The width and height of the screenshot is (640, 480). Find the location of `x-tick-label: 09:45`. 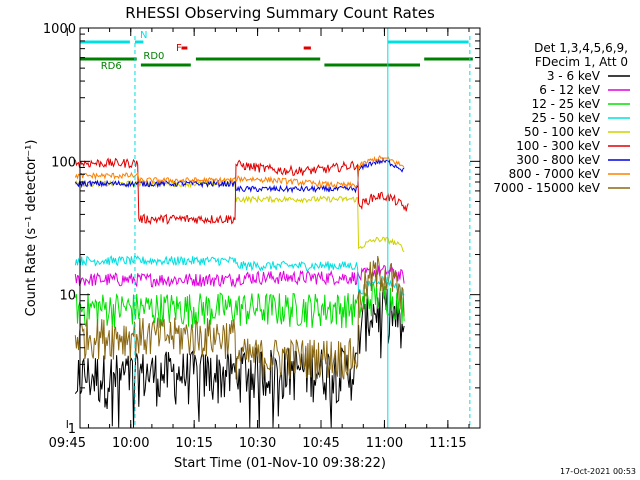

x-tick-label: 09:45 is located at coordinates (67, 443).